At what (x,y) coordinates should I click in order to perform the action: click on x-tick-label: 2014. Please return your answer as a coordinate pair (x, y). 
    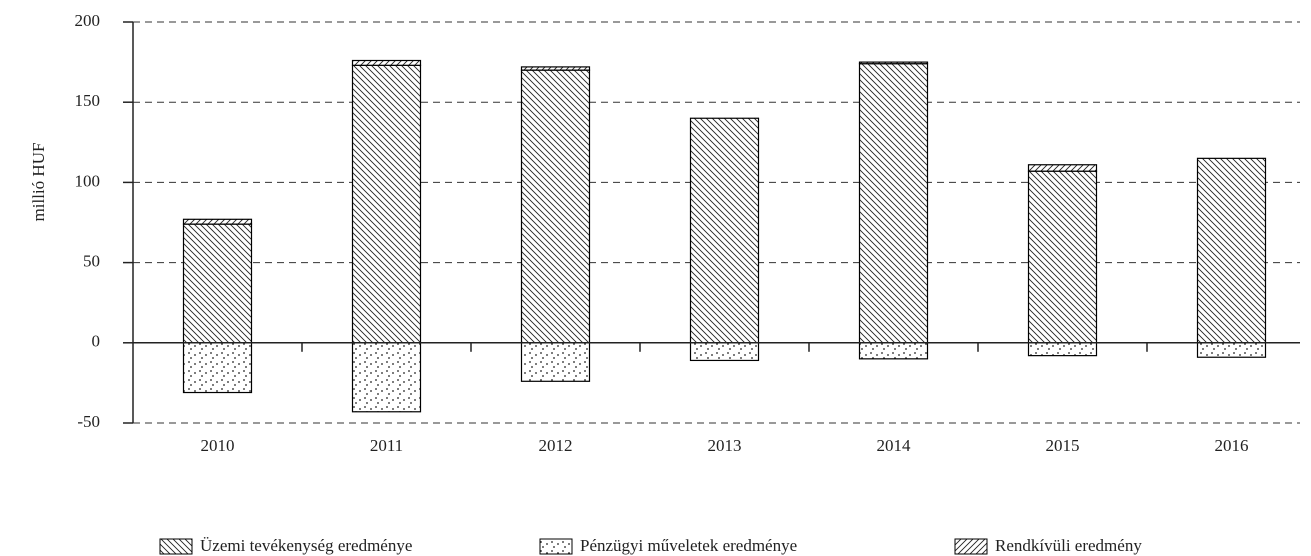
    Looking at the image, I should click on (894, 445).